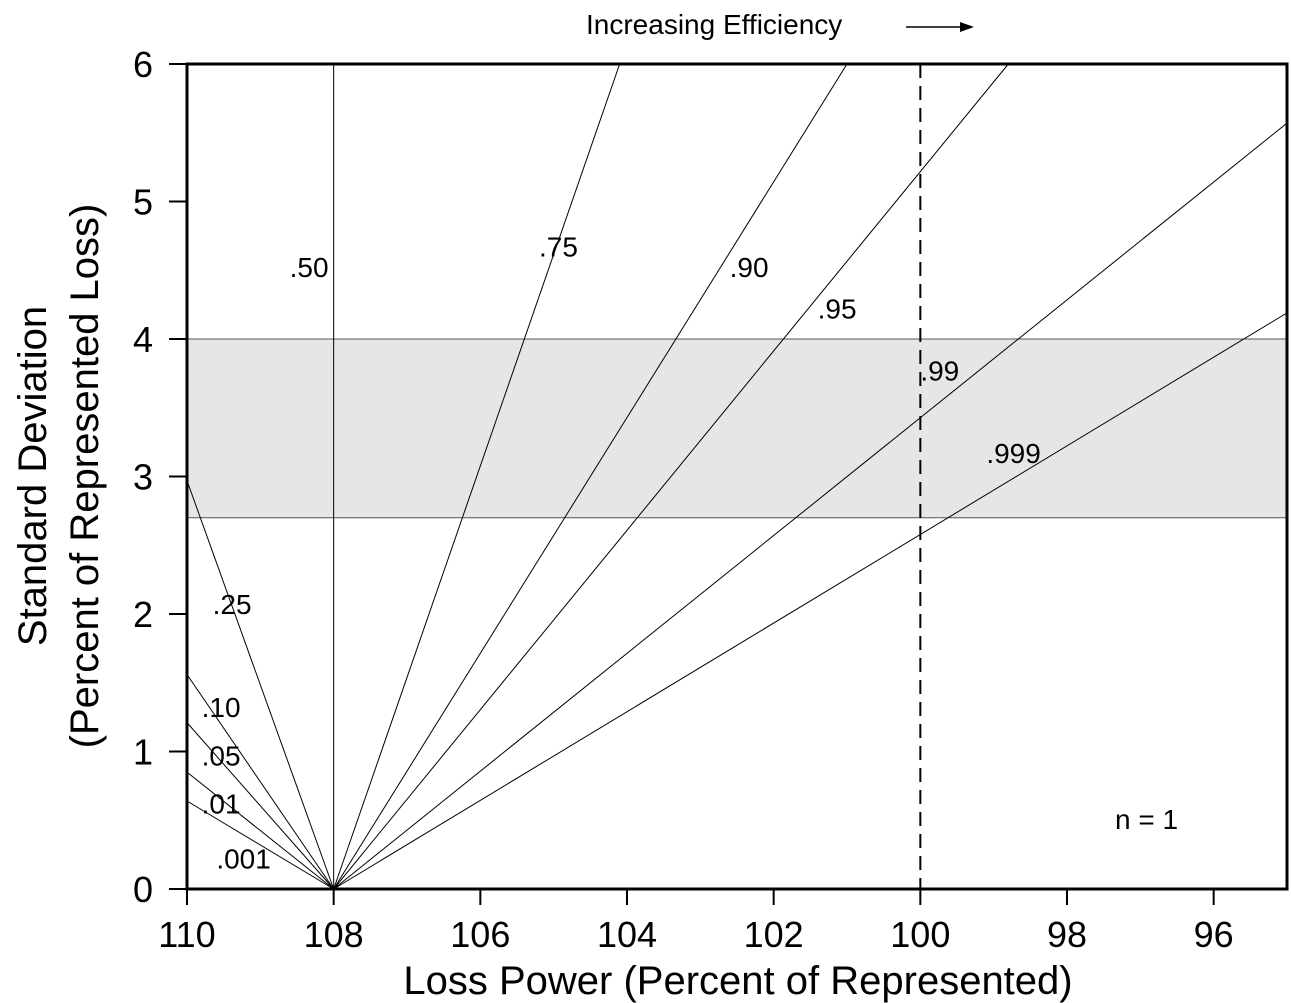 This screenshot has height=1003, width=1291. What do you see at coordinates (480, 934) in the screenshot?
I see `x-tick-label-2: 106` at bounding box center [480, 934].